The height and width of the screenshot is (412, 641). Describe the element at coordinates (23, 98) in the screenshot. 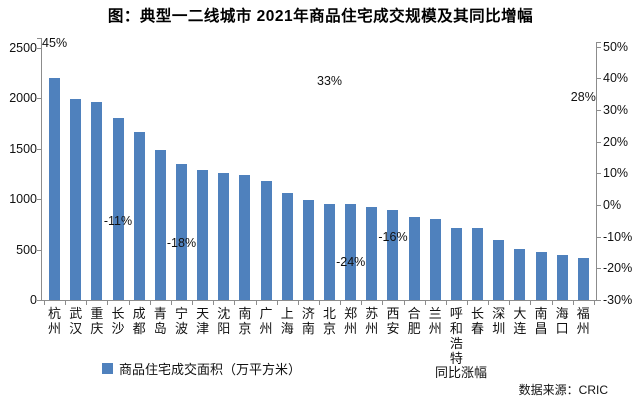

I see `left-axis-tick-label: 2000` at that location.